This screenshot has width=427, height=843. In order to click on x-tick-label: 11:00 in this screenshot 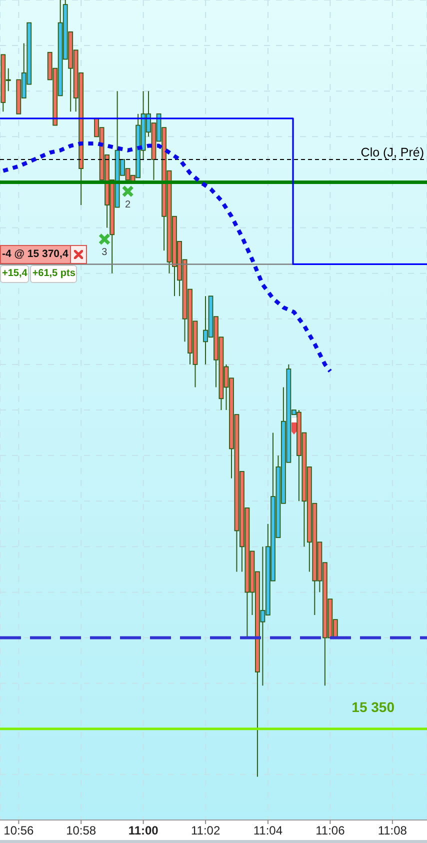, I will do `click(143, 831)`.